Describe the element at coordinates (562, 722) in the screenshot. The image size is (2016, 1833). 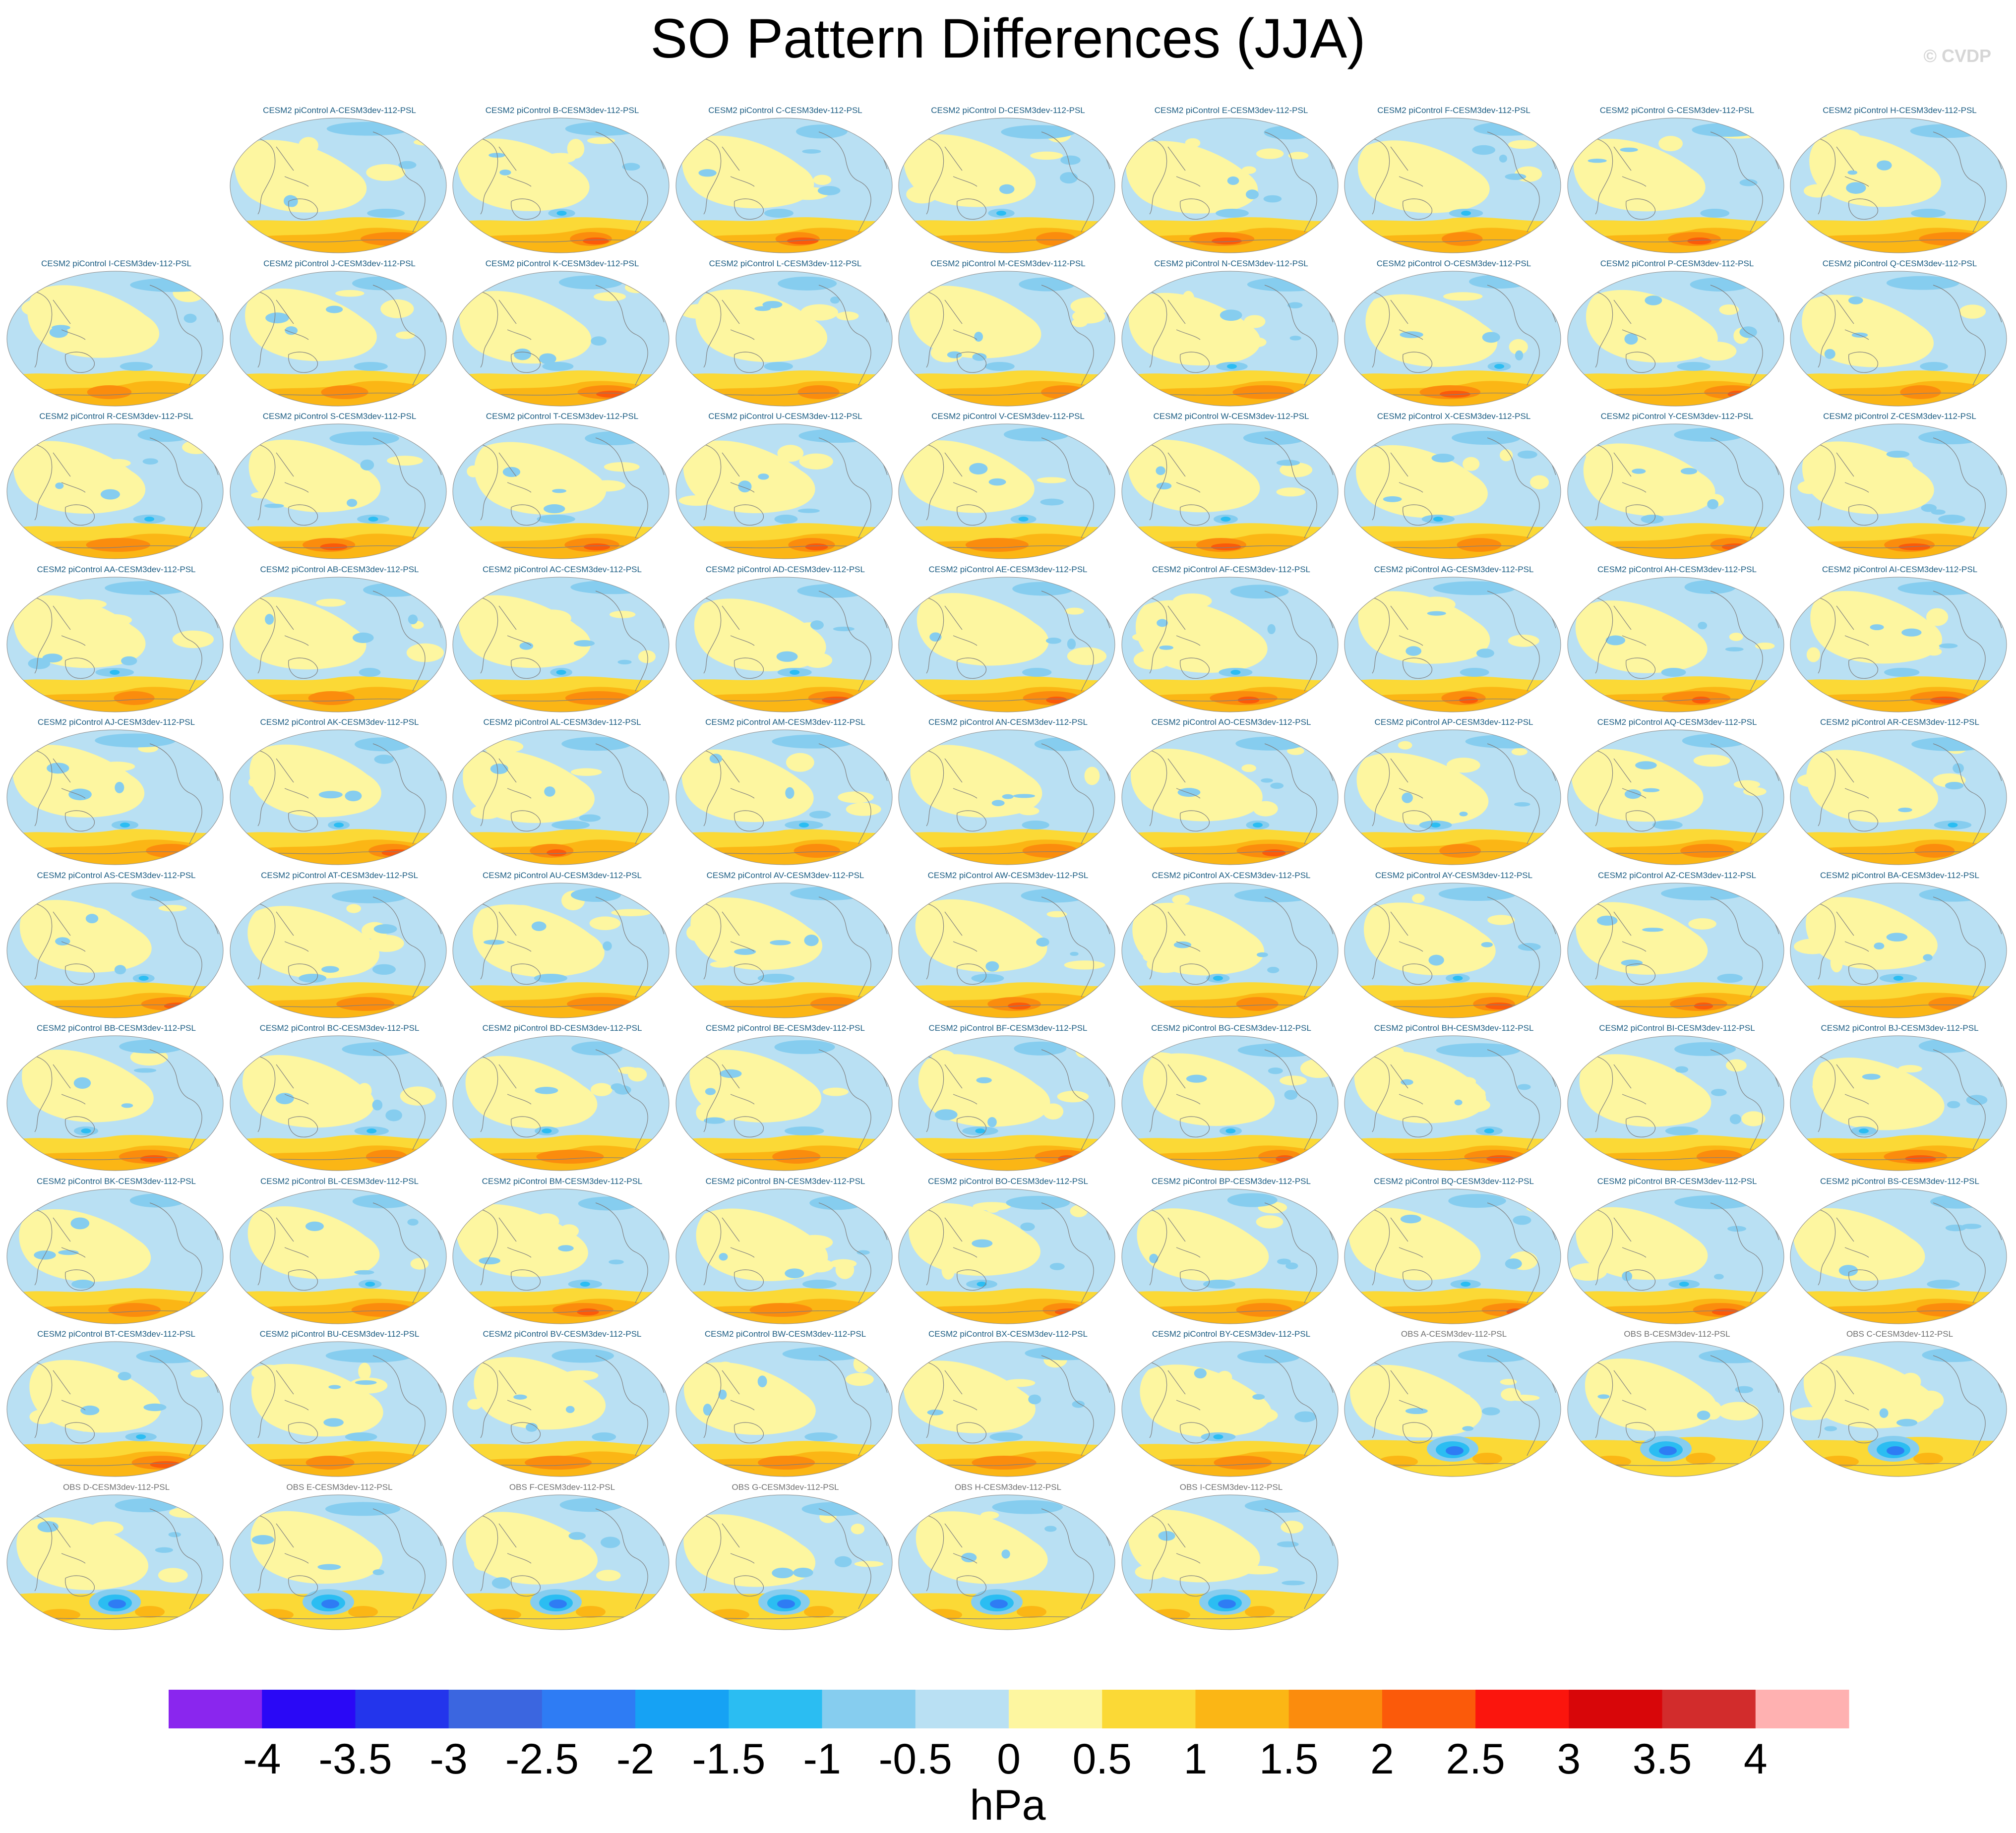
I see `panel-title: CESM2 piControl AL-CESM3dev-112-PSL` at that location.